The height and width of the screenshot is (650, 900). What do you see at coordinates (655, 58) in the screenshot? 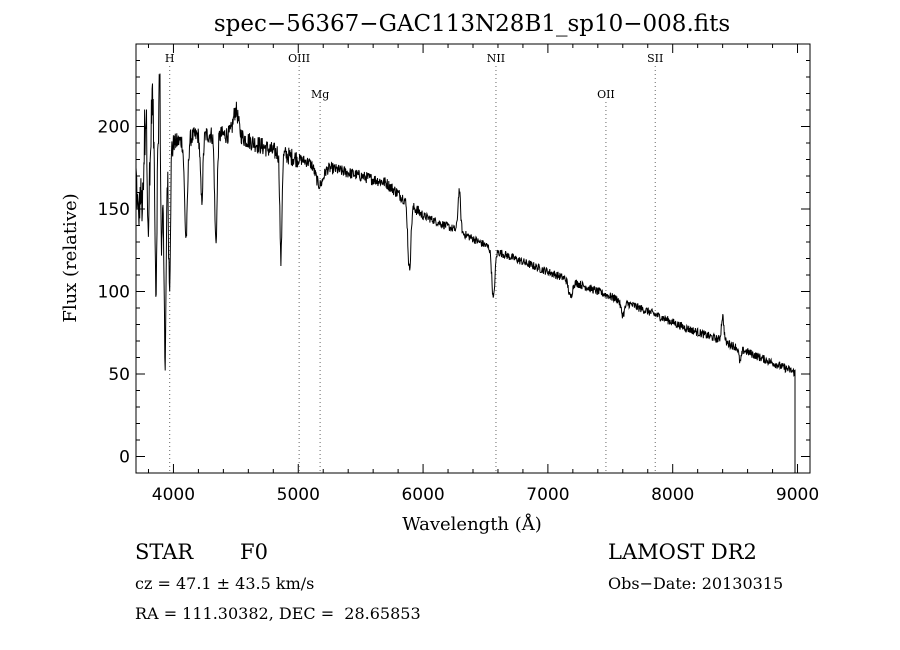
I see `spectral-line-label: SII` at bounding box center [655, 58].